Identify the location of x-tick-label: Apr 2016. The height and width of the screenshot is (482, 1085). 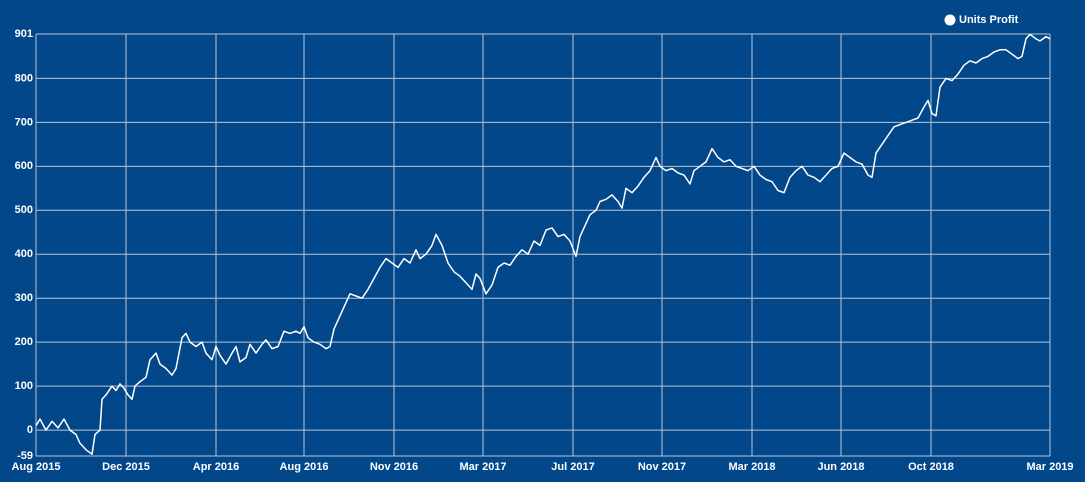
(216, 467).